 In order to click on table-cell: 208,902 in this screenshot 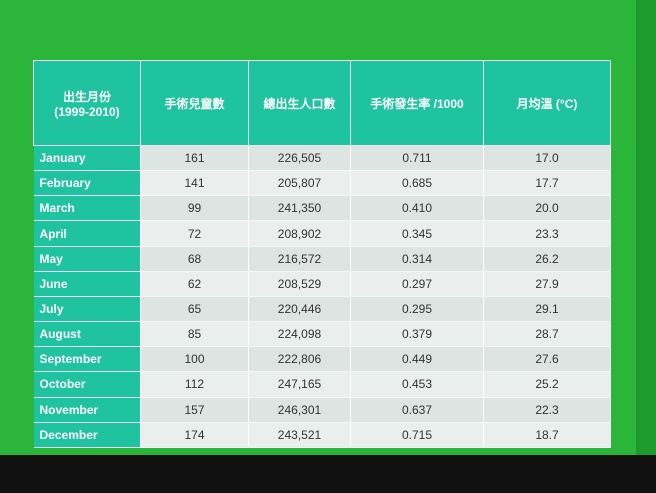, I will do `click(299, 233)`.